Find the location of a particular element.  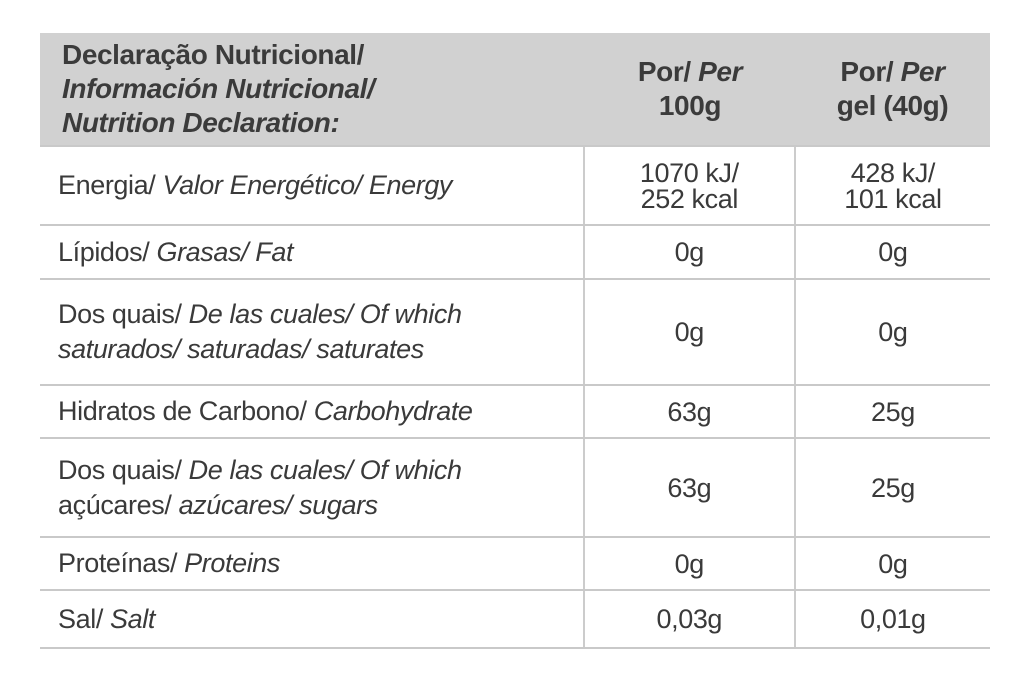

header-title-line: Declaração Nutricional/ is located at coordinates (323, 55).